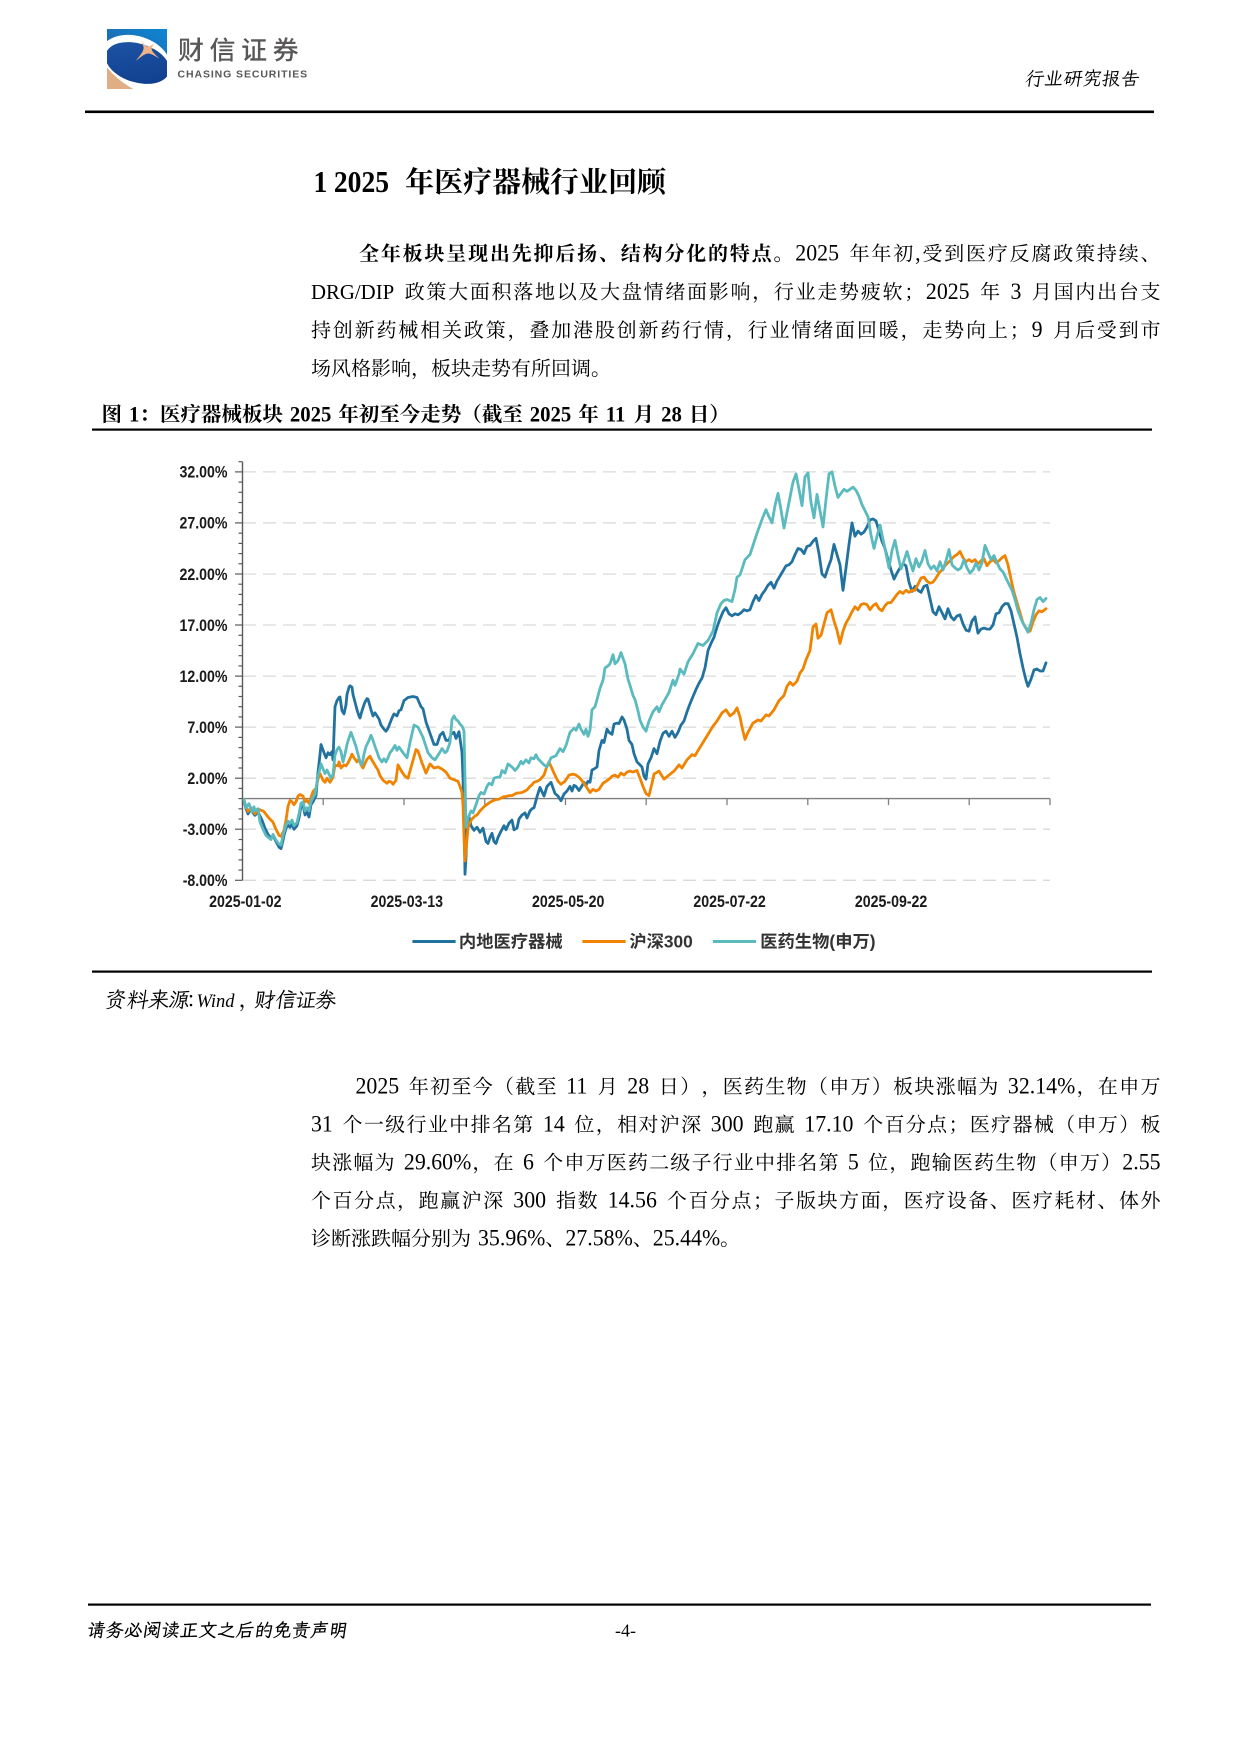 The height and width of the screenshot is (1753, 1239). I want to click on svg-text: 9, so click(1037, 329).